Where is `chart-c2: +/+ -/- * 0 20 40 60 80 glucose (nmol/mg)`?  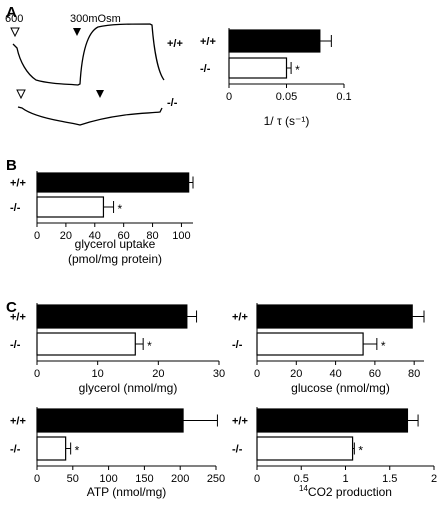 chart-c2: +/+ -/- * 0 20 40 60 80 glucose (nmol/mg) is located at coordinates (328, 349).